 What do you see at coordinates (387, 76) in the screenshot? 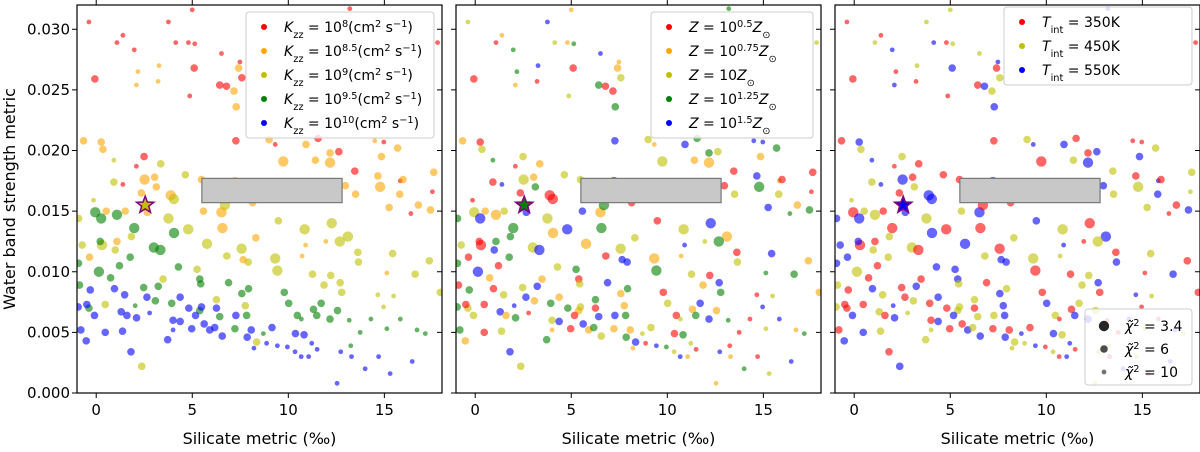
I see `legend-text-part: s` at bounding box center [387, 76].